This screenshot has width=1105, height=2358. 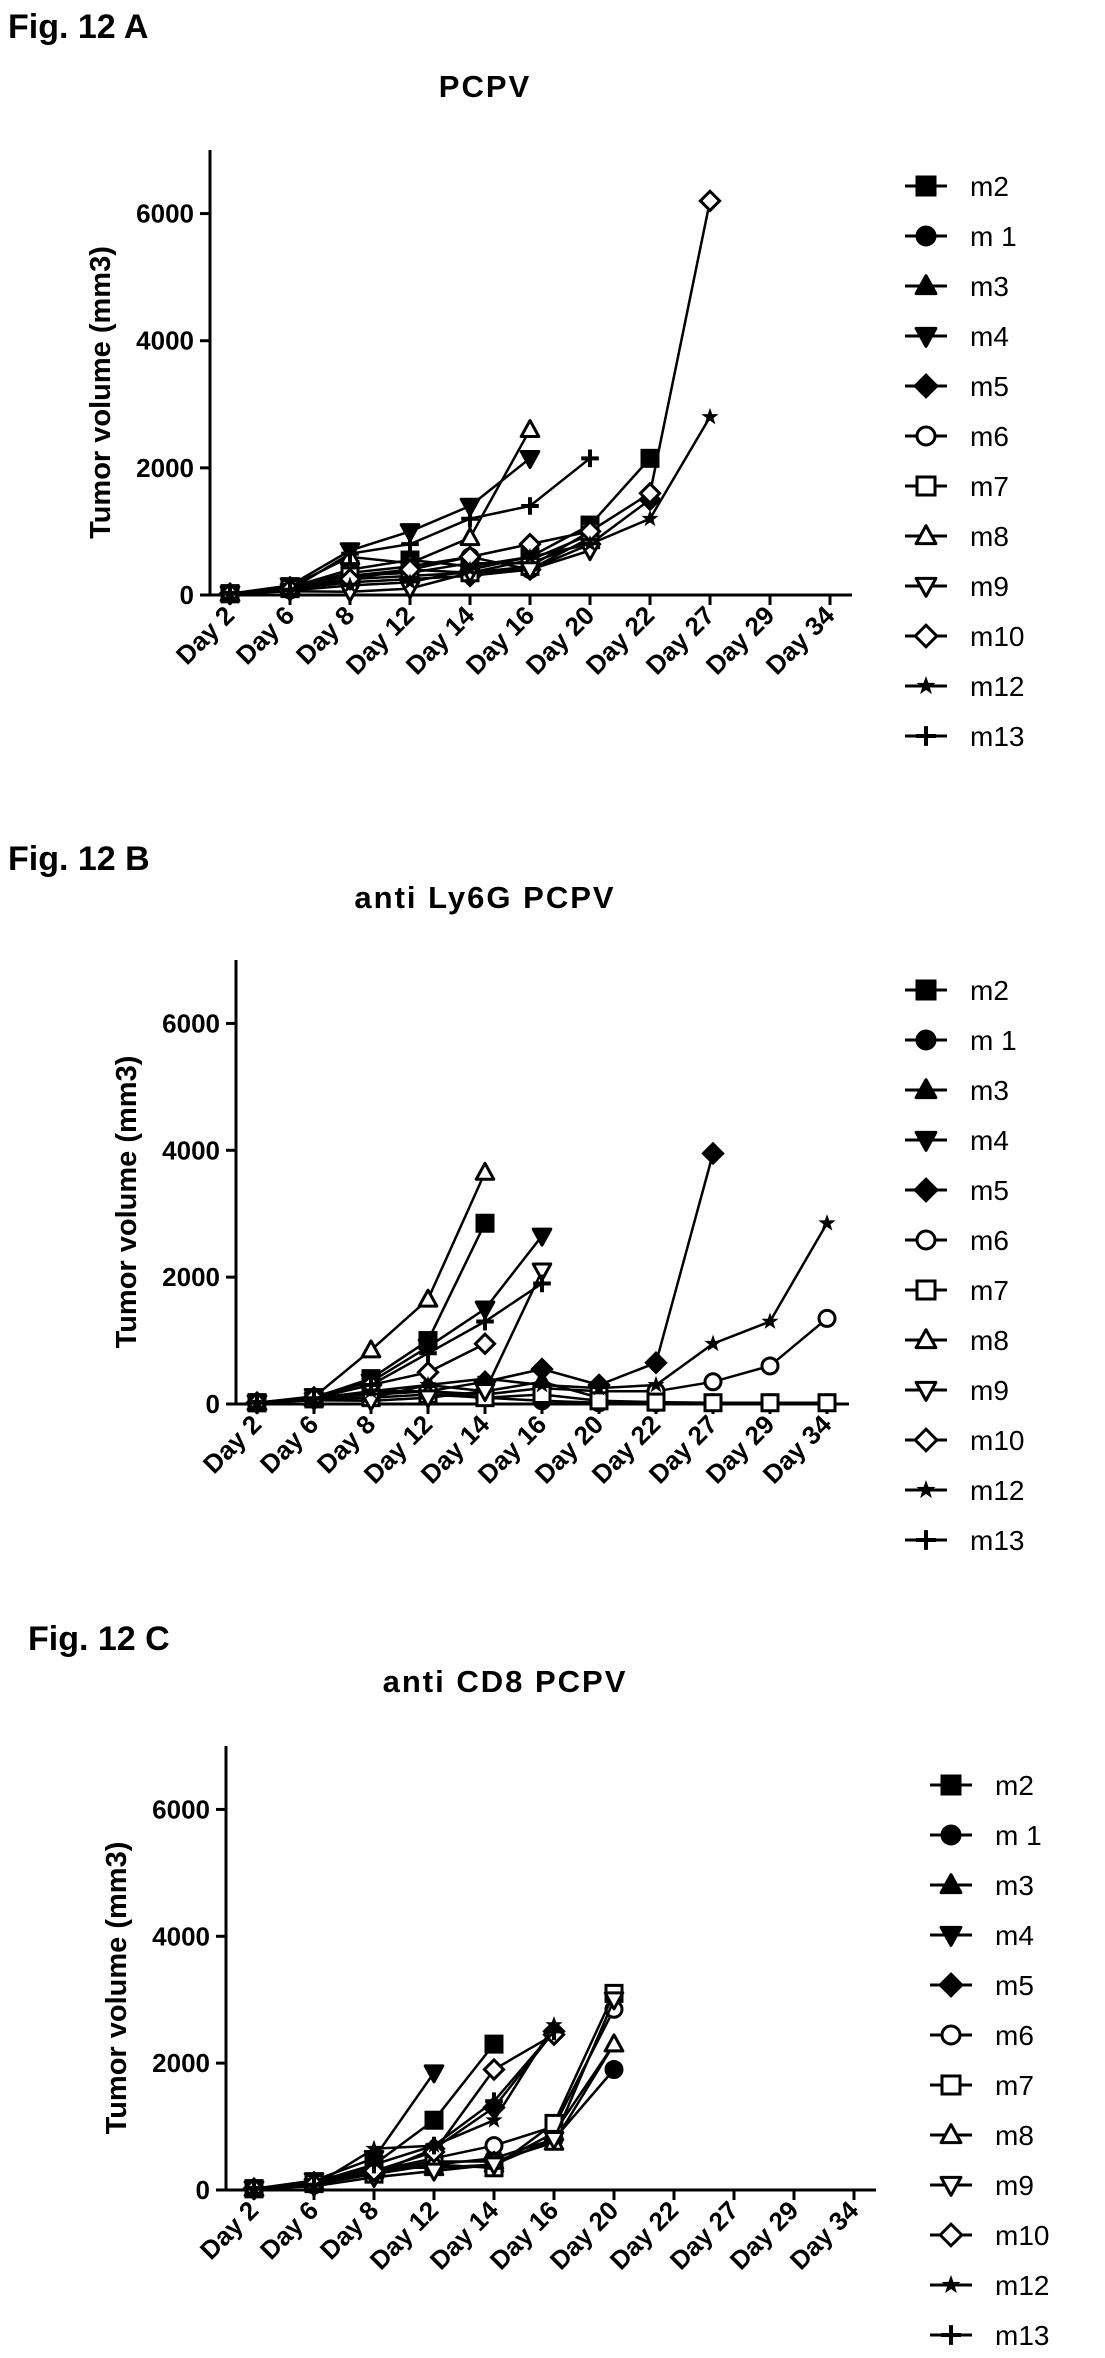 What do you see at coordinates (997, 1490) in the screenshot?
I see `legend-label: m12` at bounding box center [997, 1490].